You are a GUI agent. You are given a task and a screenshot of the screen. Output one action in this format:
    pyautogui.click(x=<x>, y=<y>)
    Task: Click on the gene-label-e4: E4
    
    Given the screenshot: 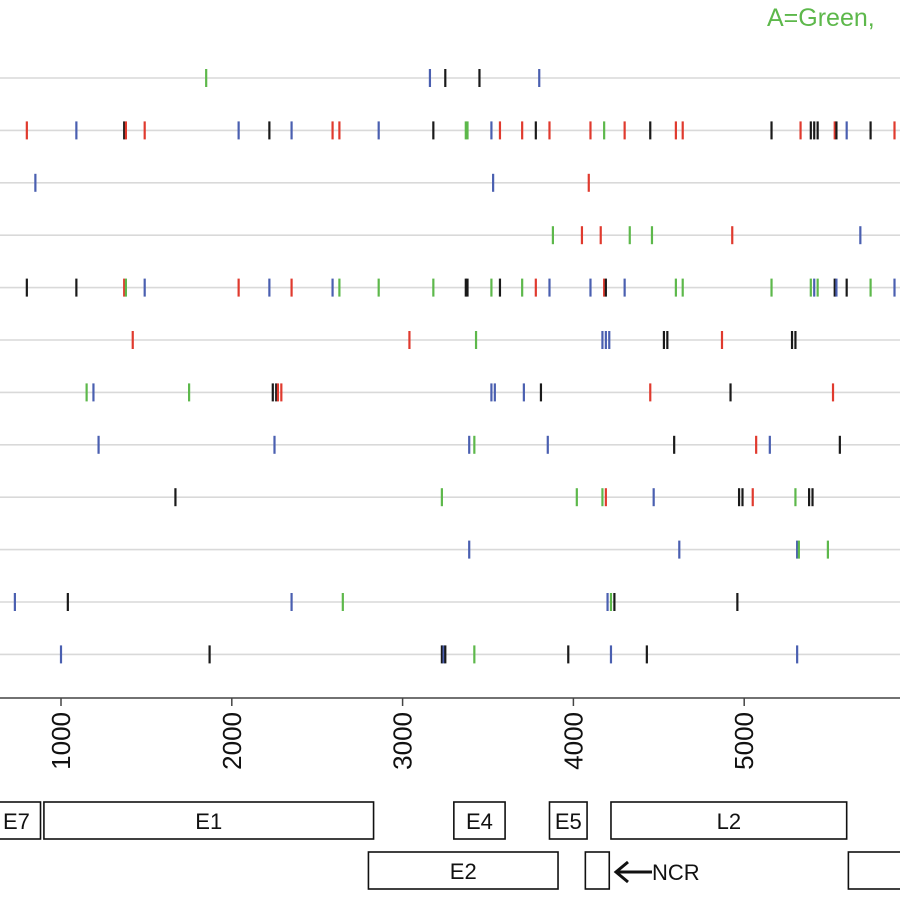 What is the action you would take?
    pyautogui.click(x=479, y=821)
    